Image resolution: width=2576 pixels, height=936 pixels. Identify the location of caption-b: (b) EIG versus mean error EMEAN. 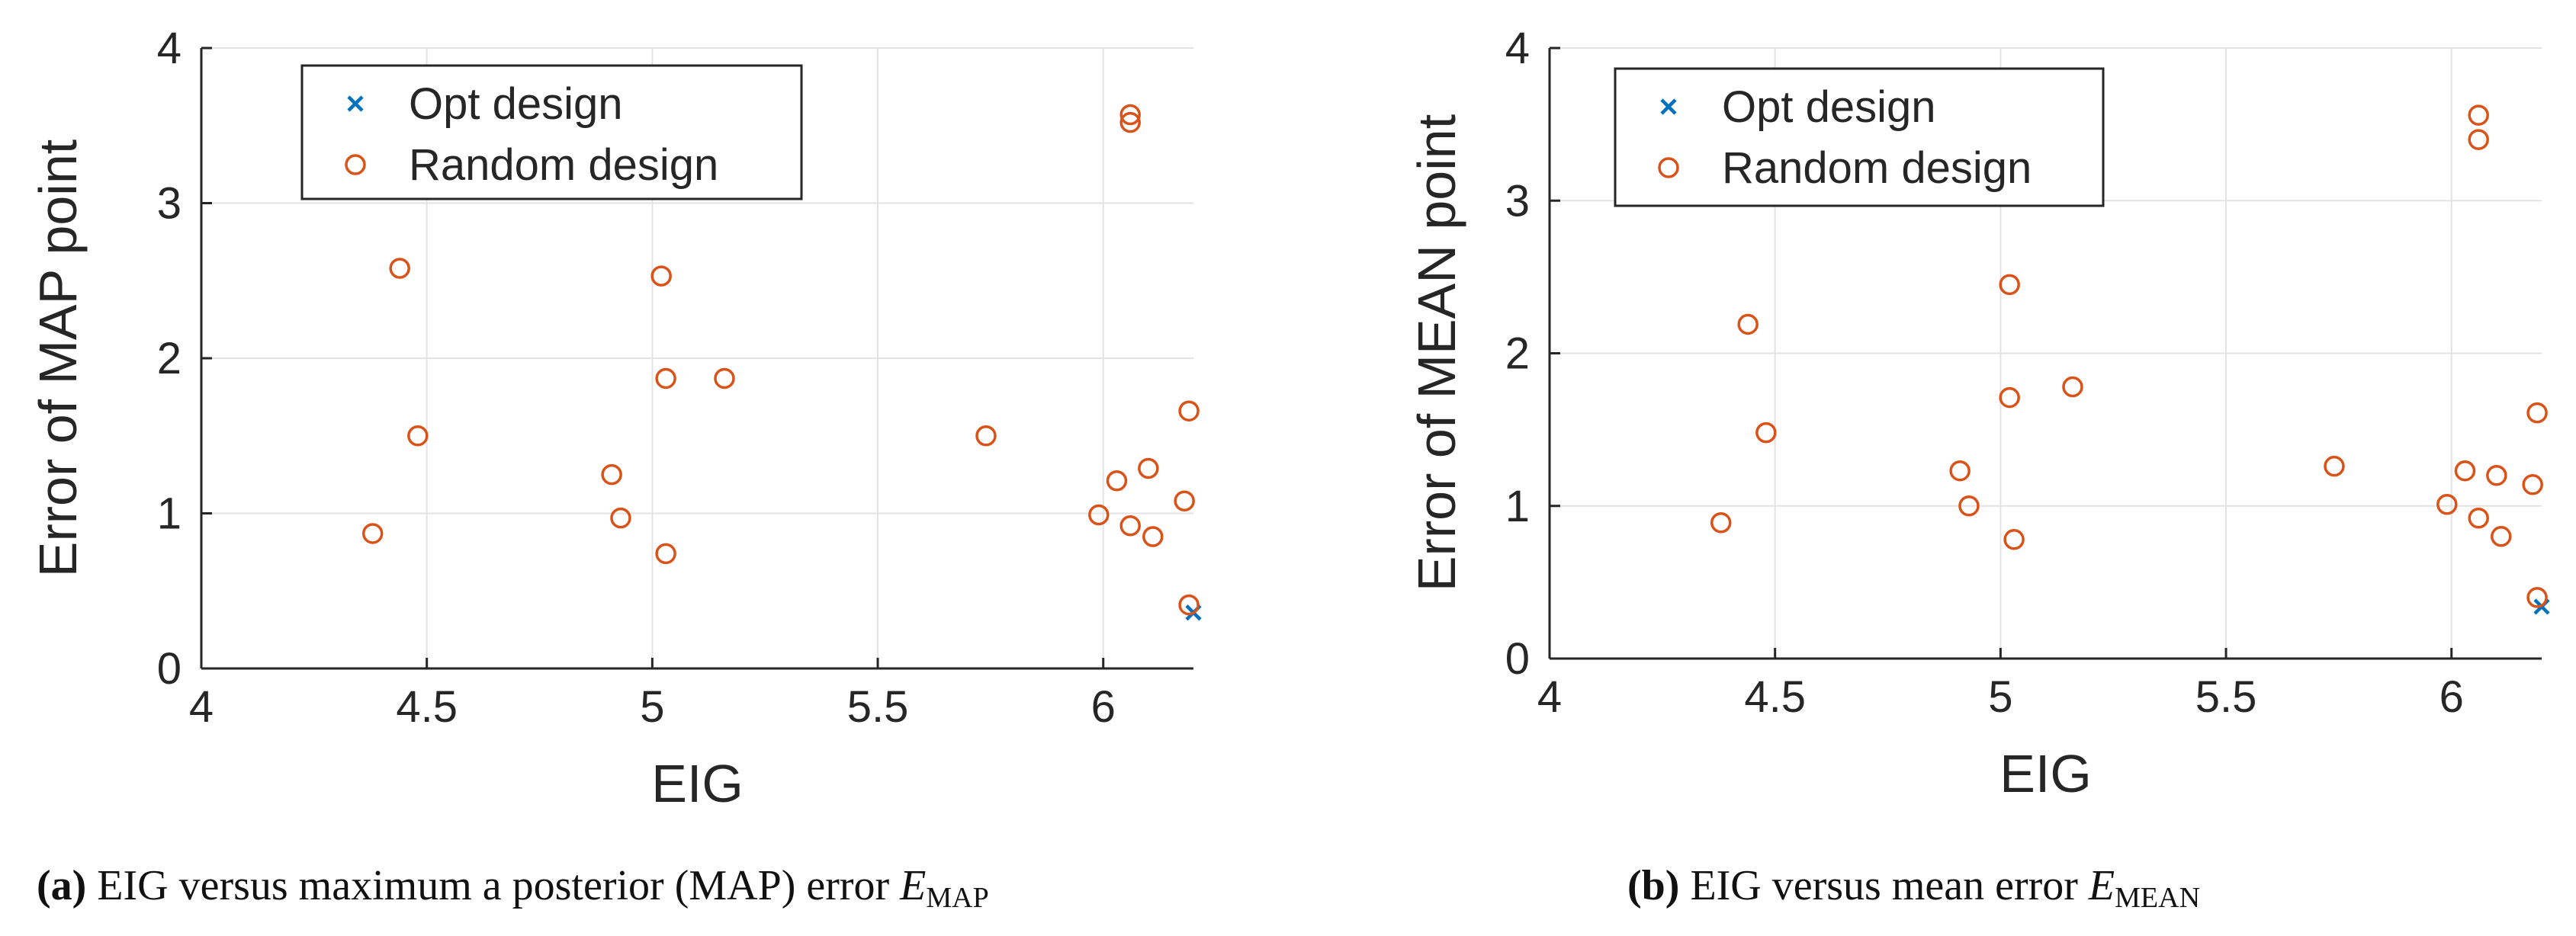
(1913, 886).